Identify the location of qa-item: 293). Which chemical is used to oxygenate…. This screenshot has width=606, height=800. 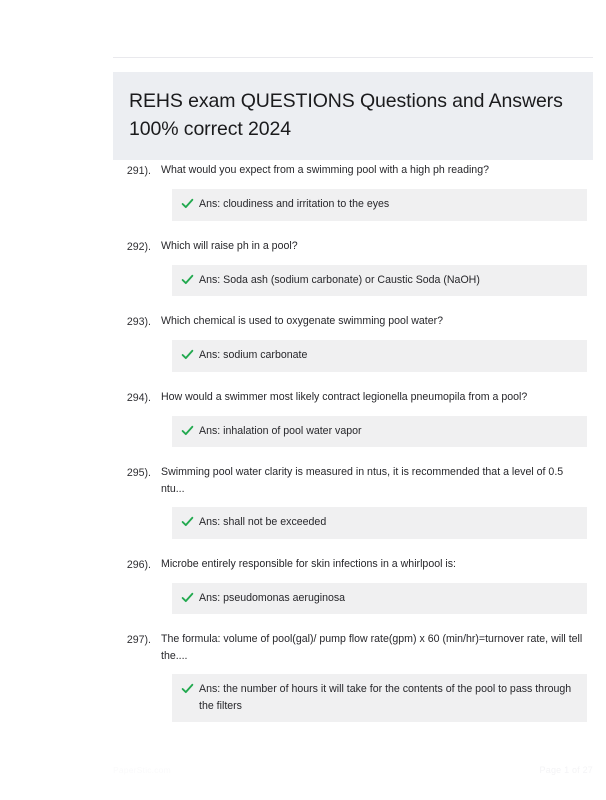
(353, 342).